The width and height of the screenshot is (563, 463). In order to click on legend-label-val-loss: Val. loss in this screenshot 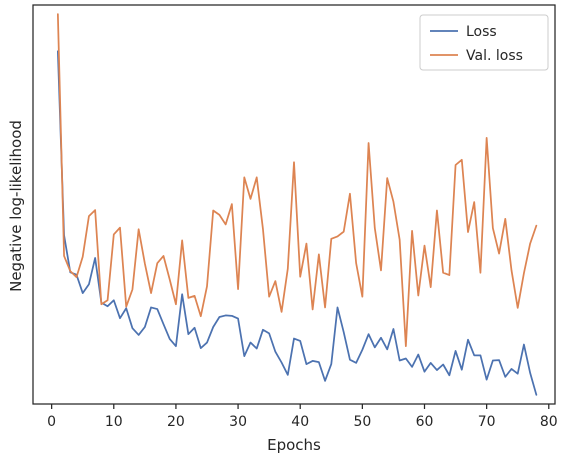, I will do `click(494, 56)`.